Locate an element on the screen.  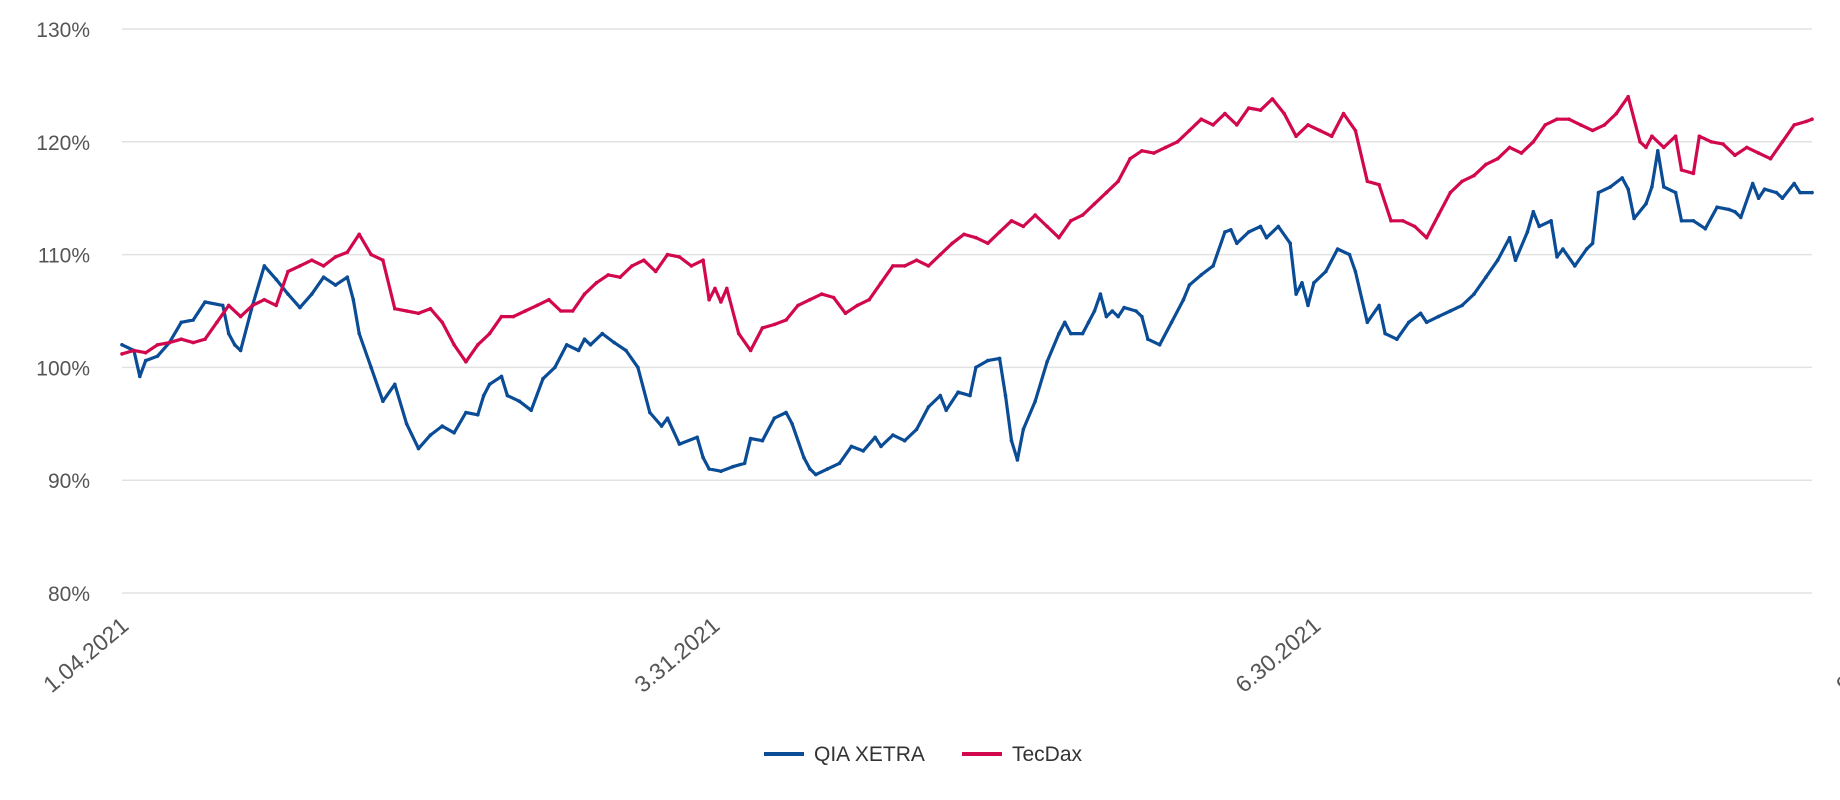
y-tick-label-130: 130% is located at coordinates (63, 30).